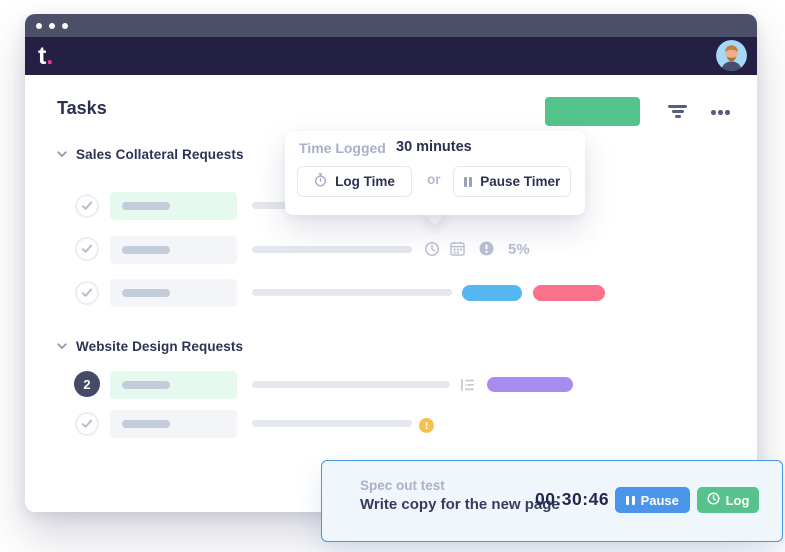 The height and width of the screenshot is (552, 785). I want to click on subtask-count-badge: 2, so click(87, 384).